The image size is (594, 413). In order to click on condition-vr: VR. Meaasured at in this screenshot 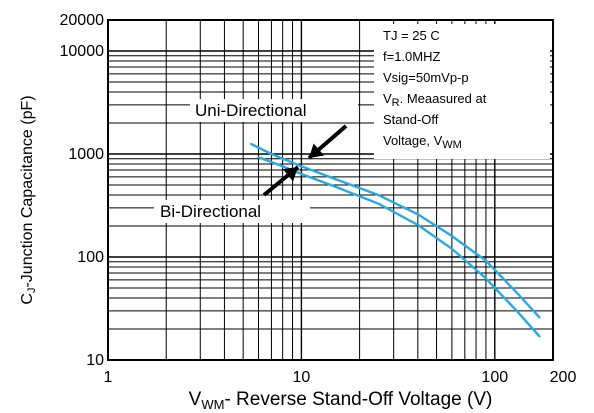, I will do `click(435, 100)`.